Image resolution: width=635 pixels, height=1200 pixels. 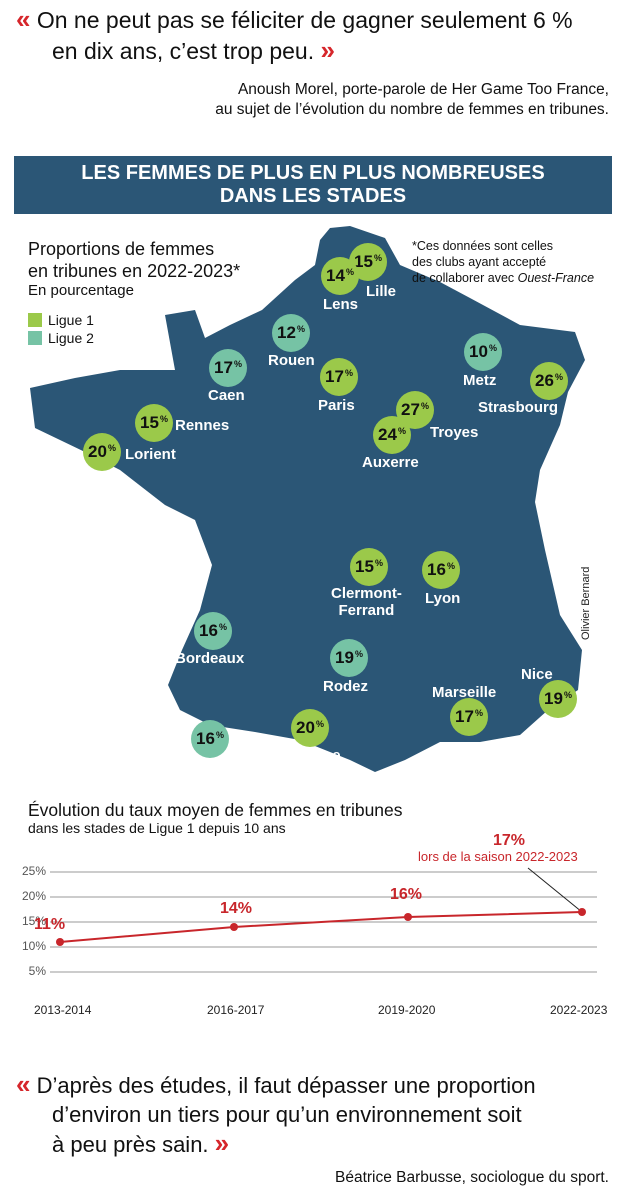 I want to click on evolution-line-chart, so click(x=323, y=920).